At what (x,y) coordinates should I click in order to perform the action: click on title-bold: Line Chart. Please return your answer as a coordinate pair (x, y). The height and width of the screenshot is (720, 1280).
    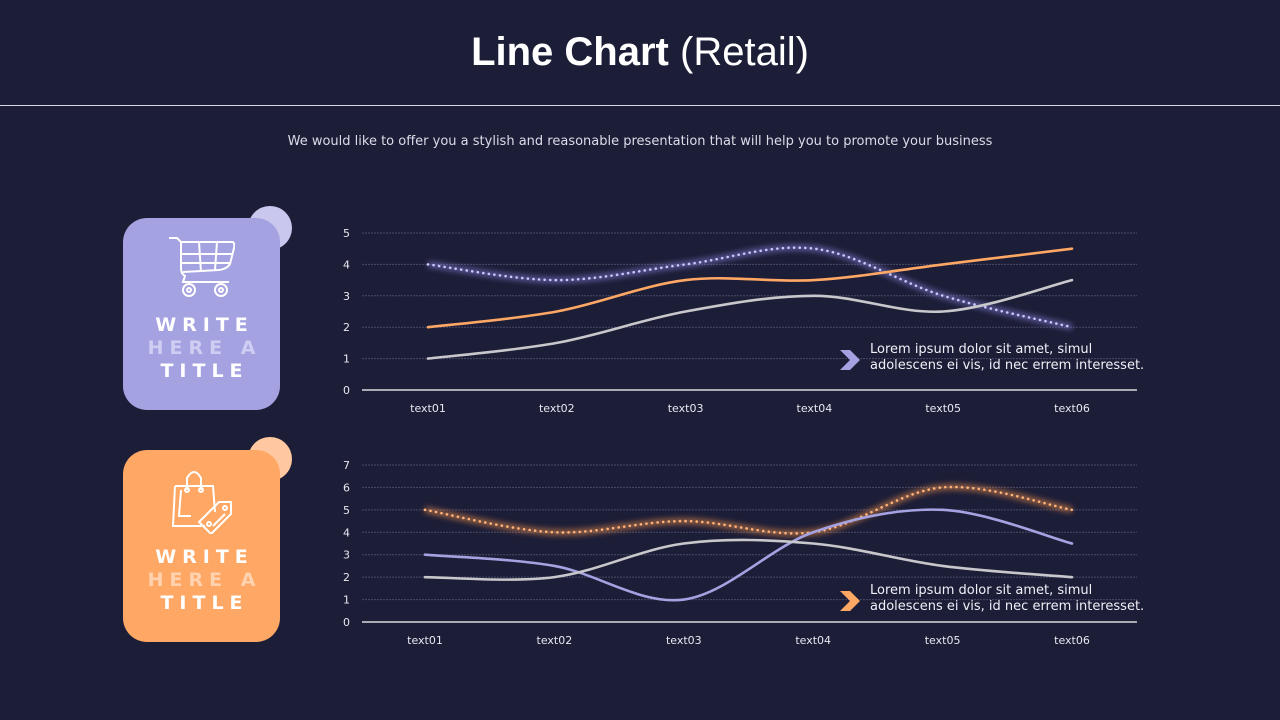
    Looking at the image, I should click on (570, 52).